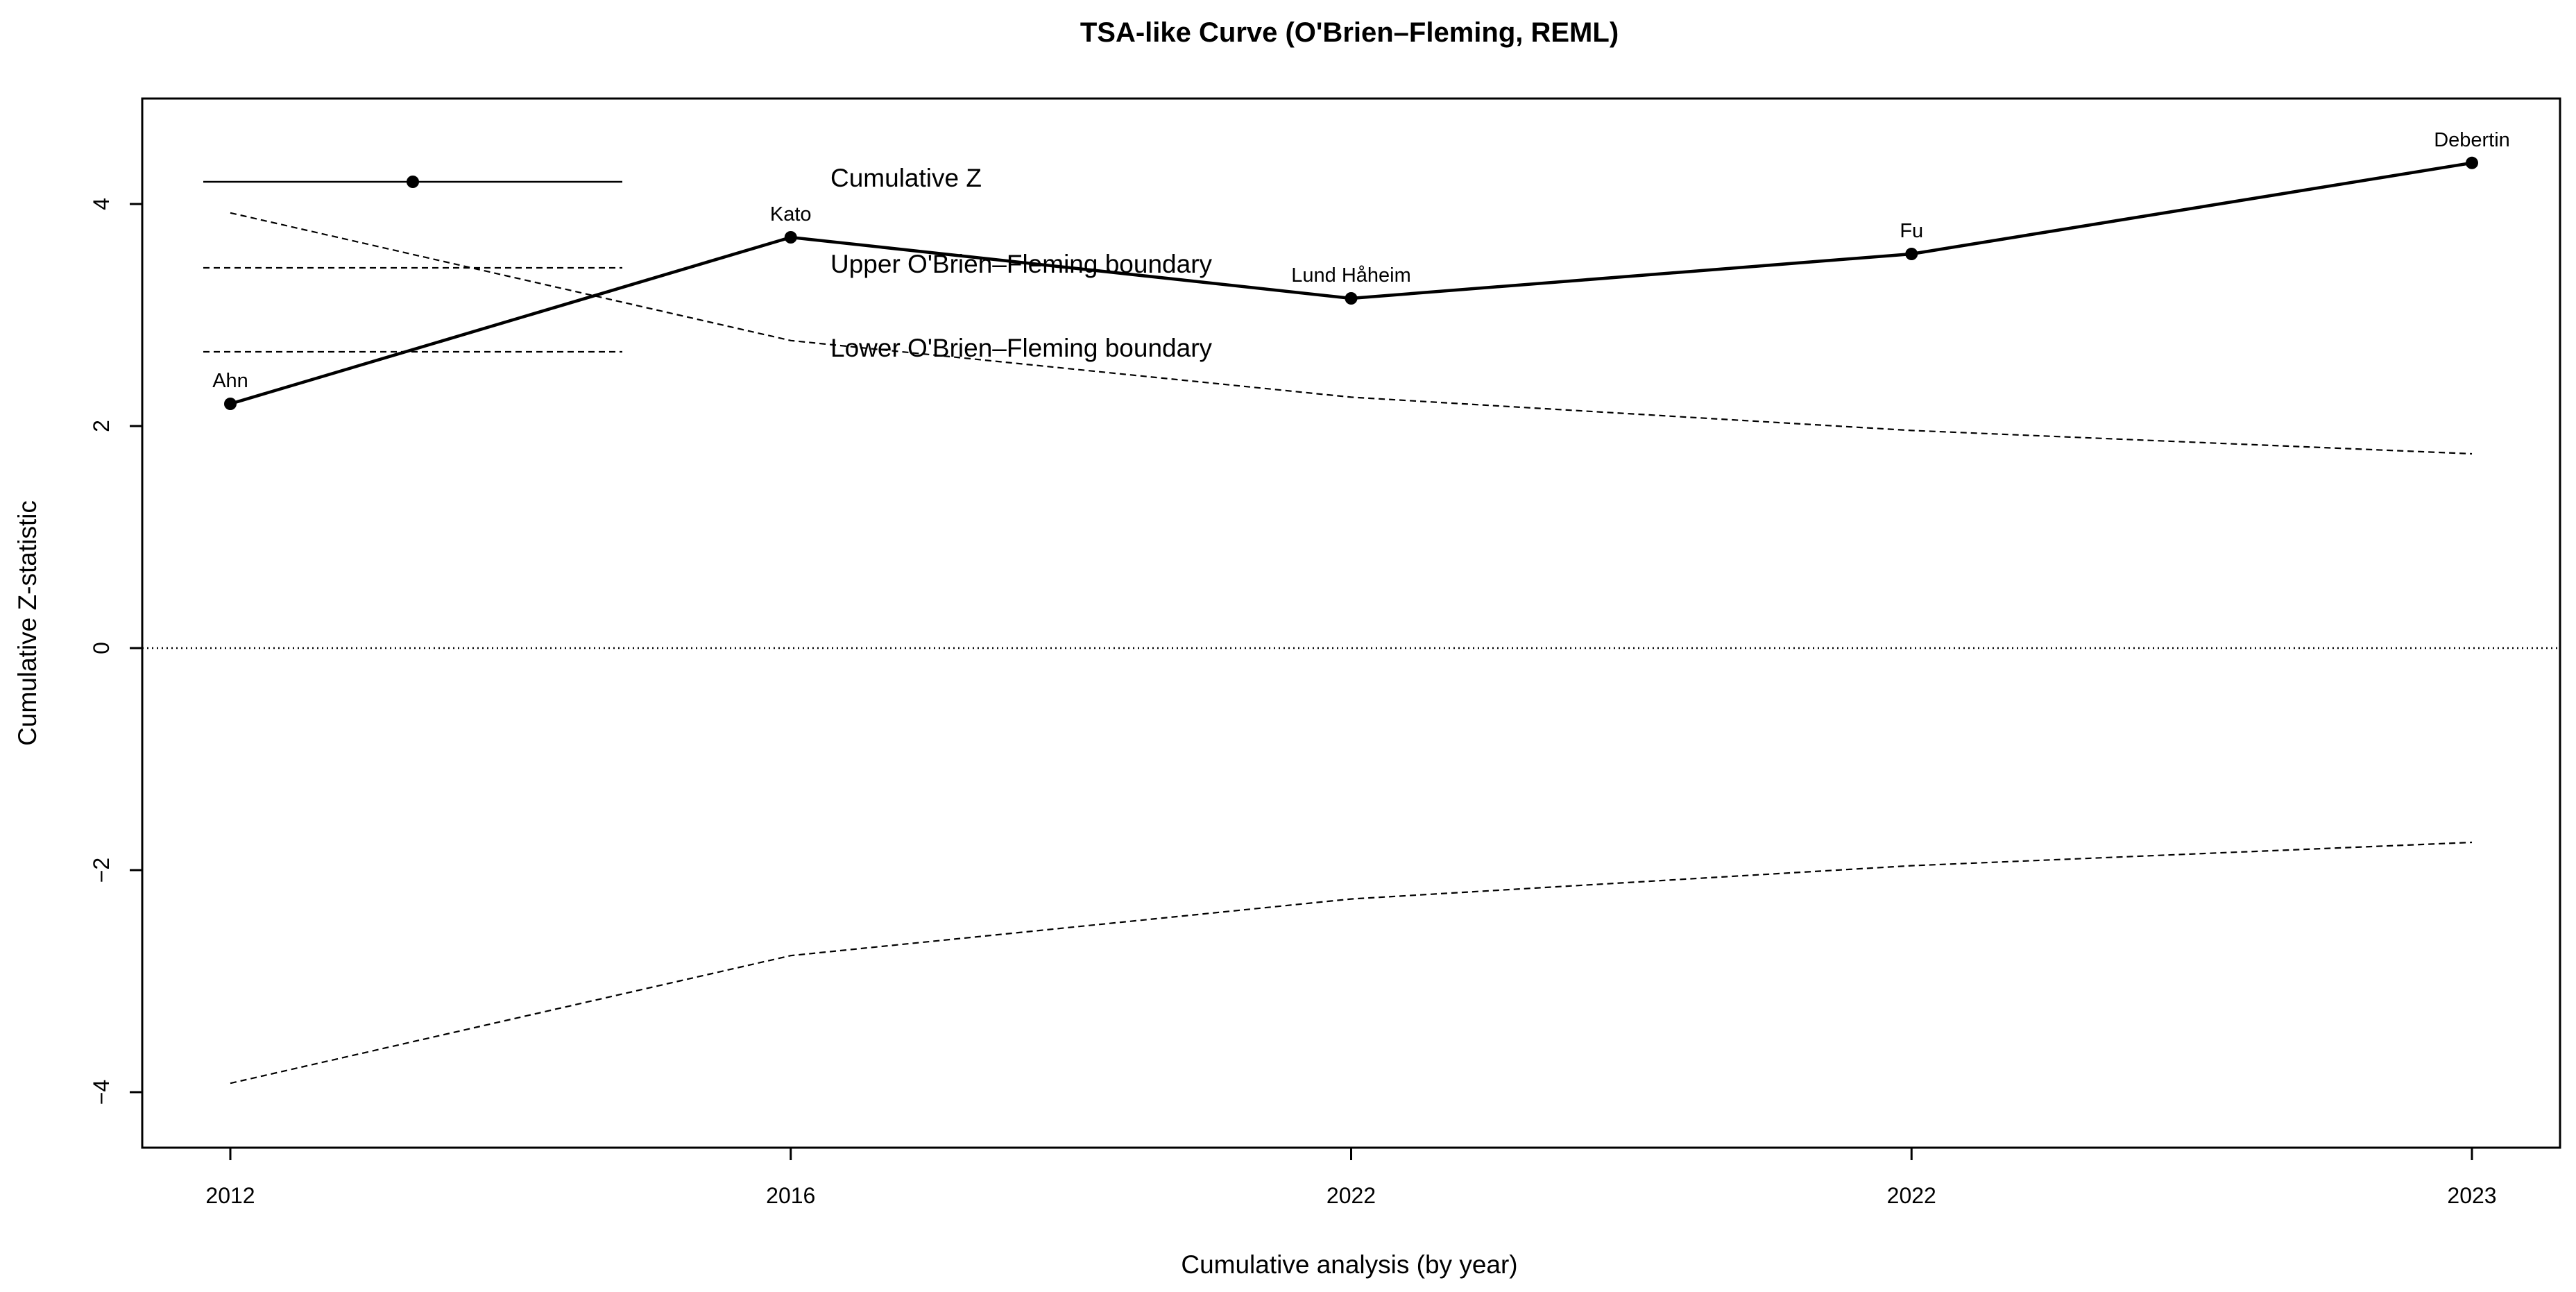 The height and width of the screenshot is (1292, 2576). I want to click on y-tick-label: 4, so click(101, 204).